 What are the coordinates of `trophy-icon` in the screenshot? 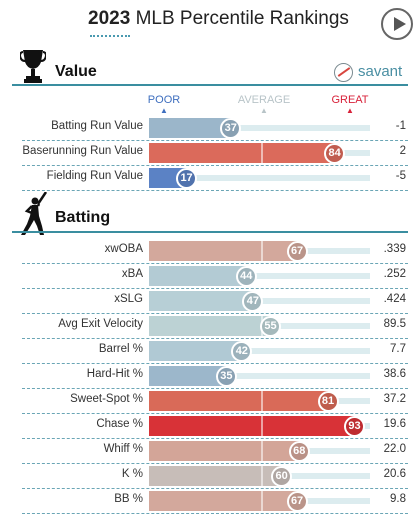 It's located at (33, 66).